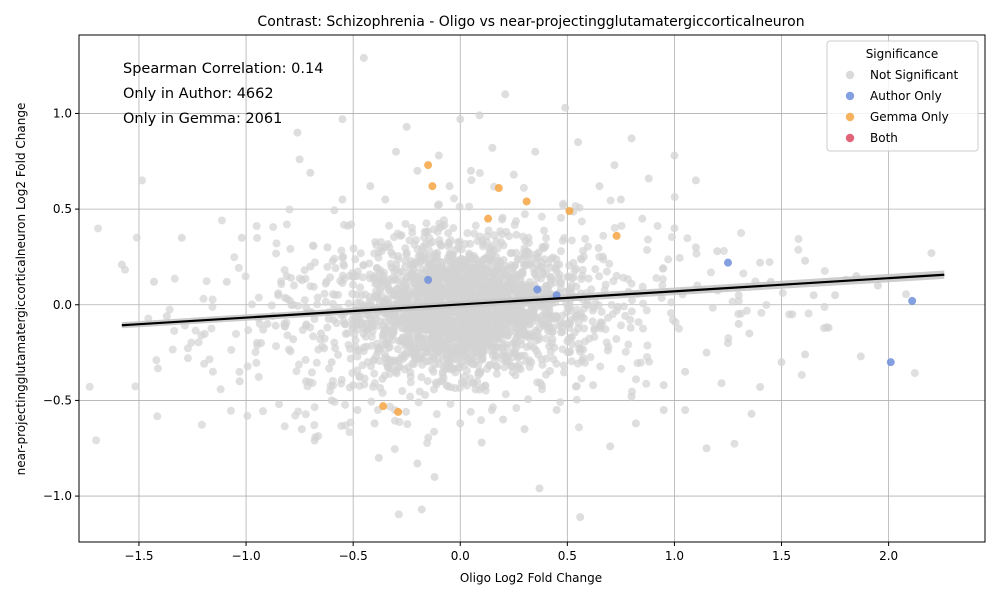 The width and height of the screenshot is (1000, 600). What do you see at coordinates (914, 75) in the screenshot?
I see `legend-item-not-significant-label: Not Significant` at bounding box center [914, 75].